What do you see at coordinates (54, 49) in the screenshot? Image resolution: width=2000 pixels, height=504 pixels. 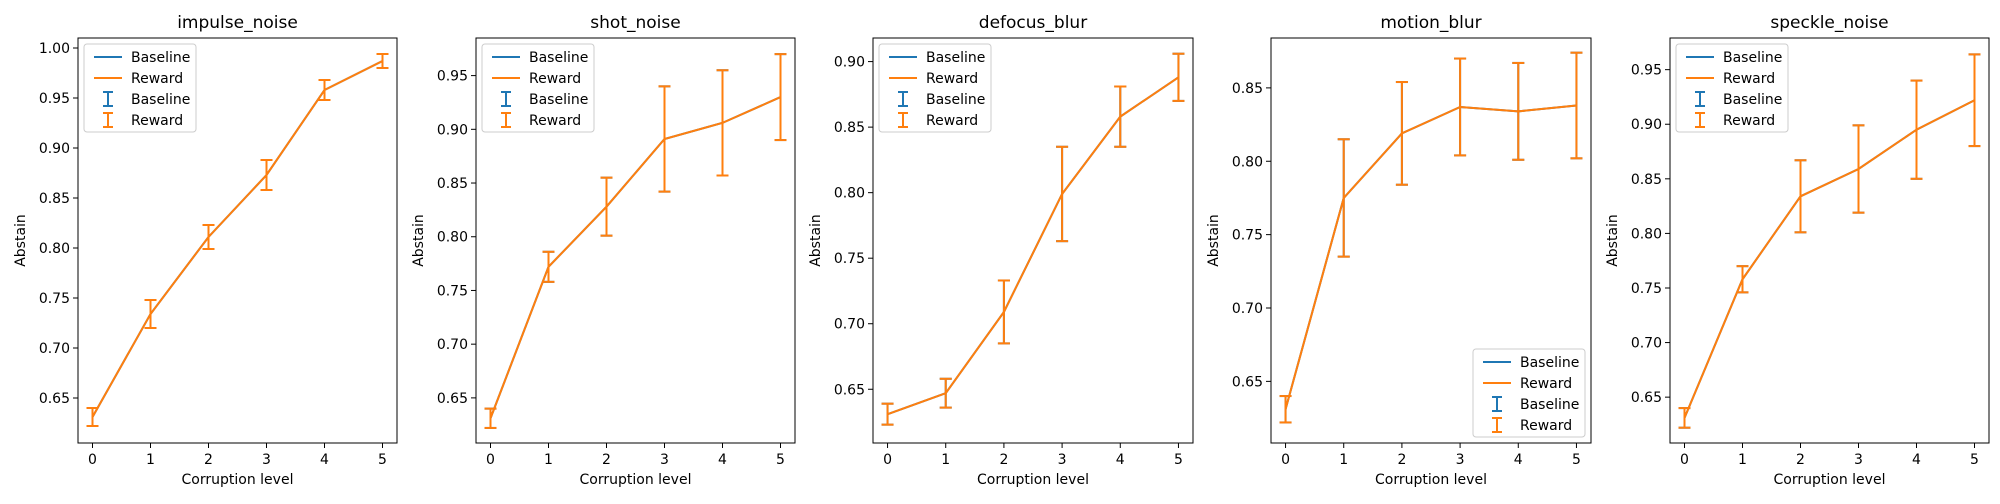 I see `y-tick-label: 1.00` at bounding box center [54, 49].